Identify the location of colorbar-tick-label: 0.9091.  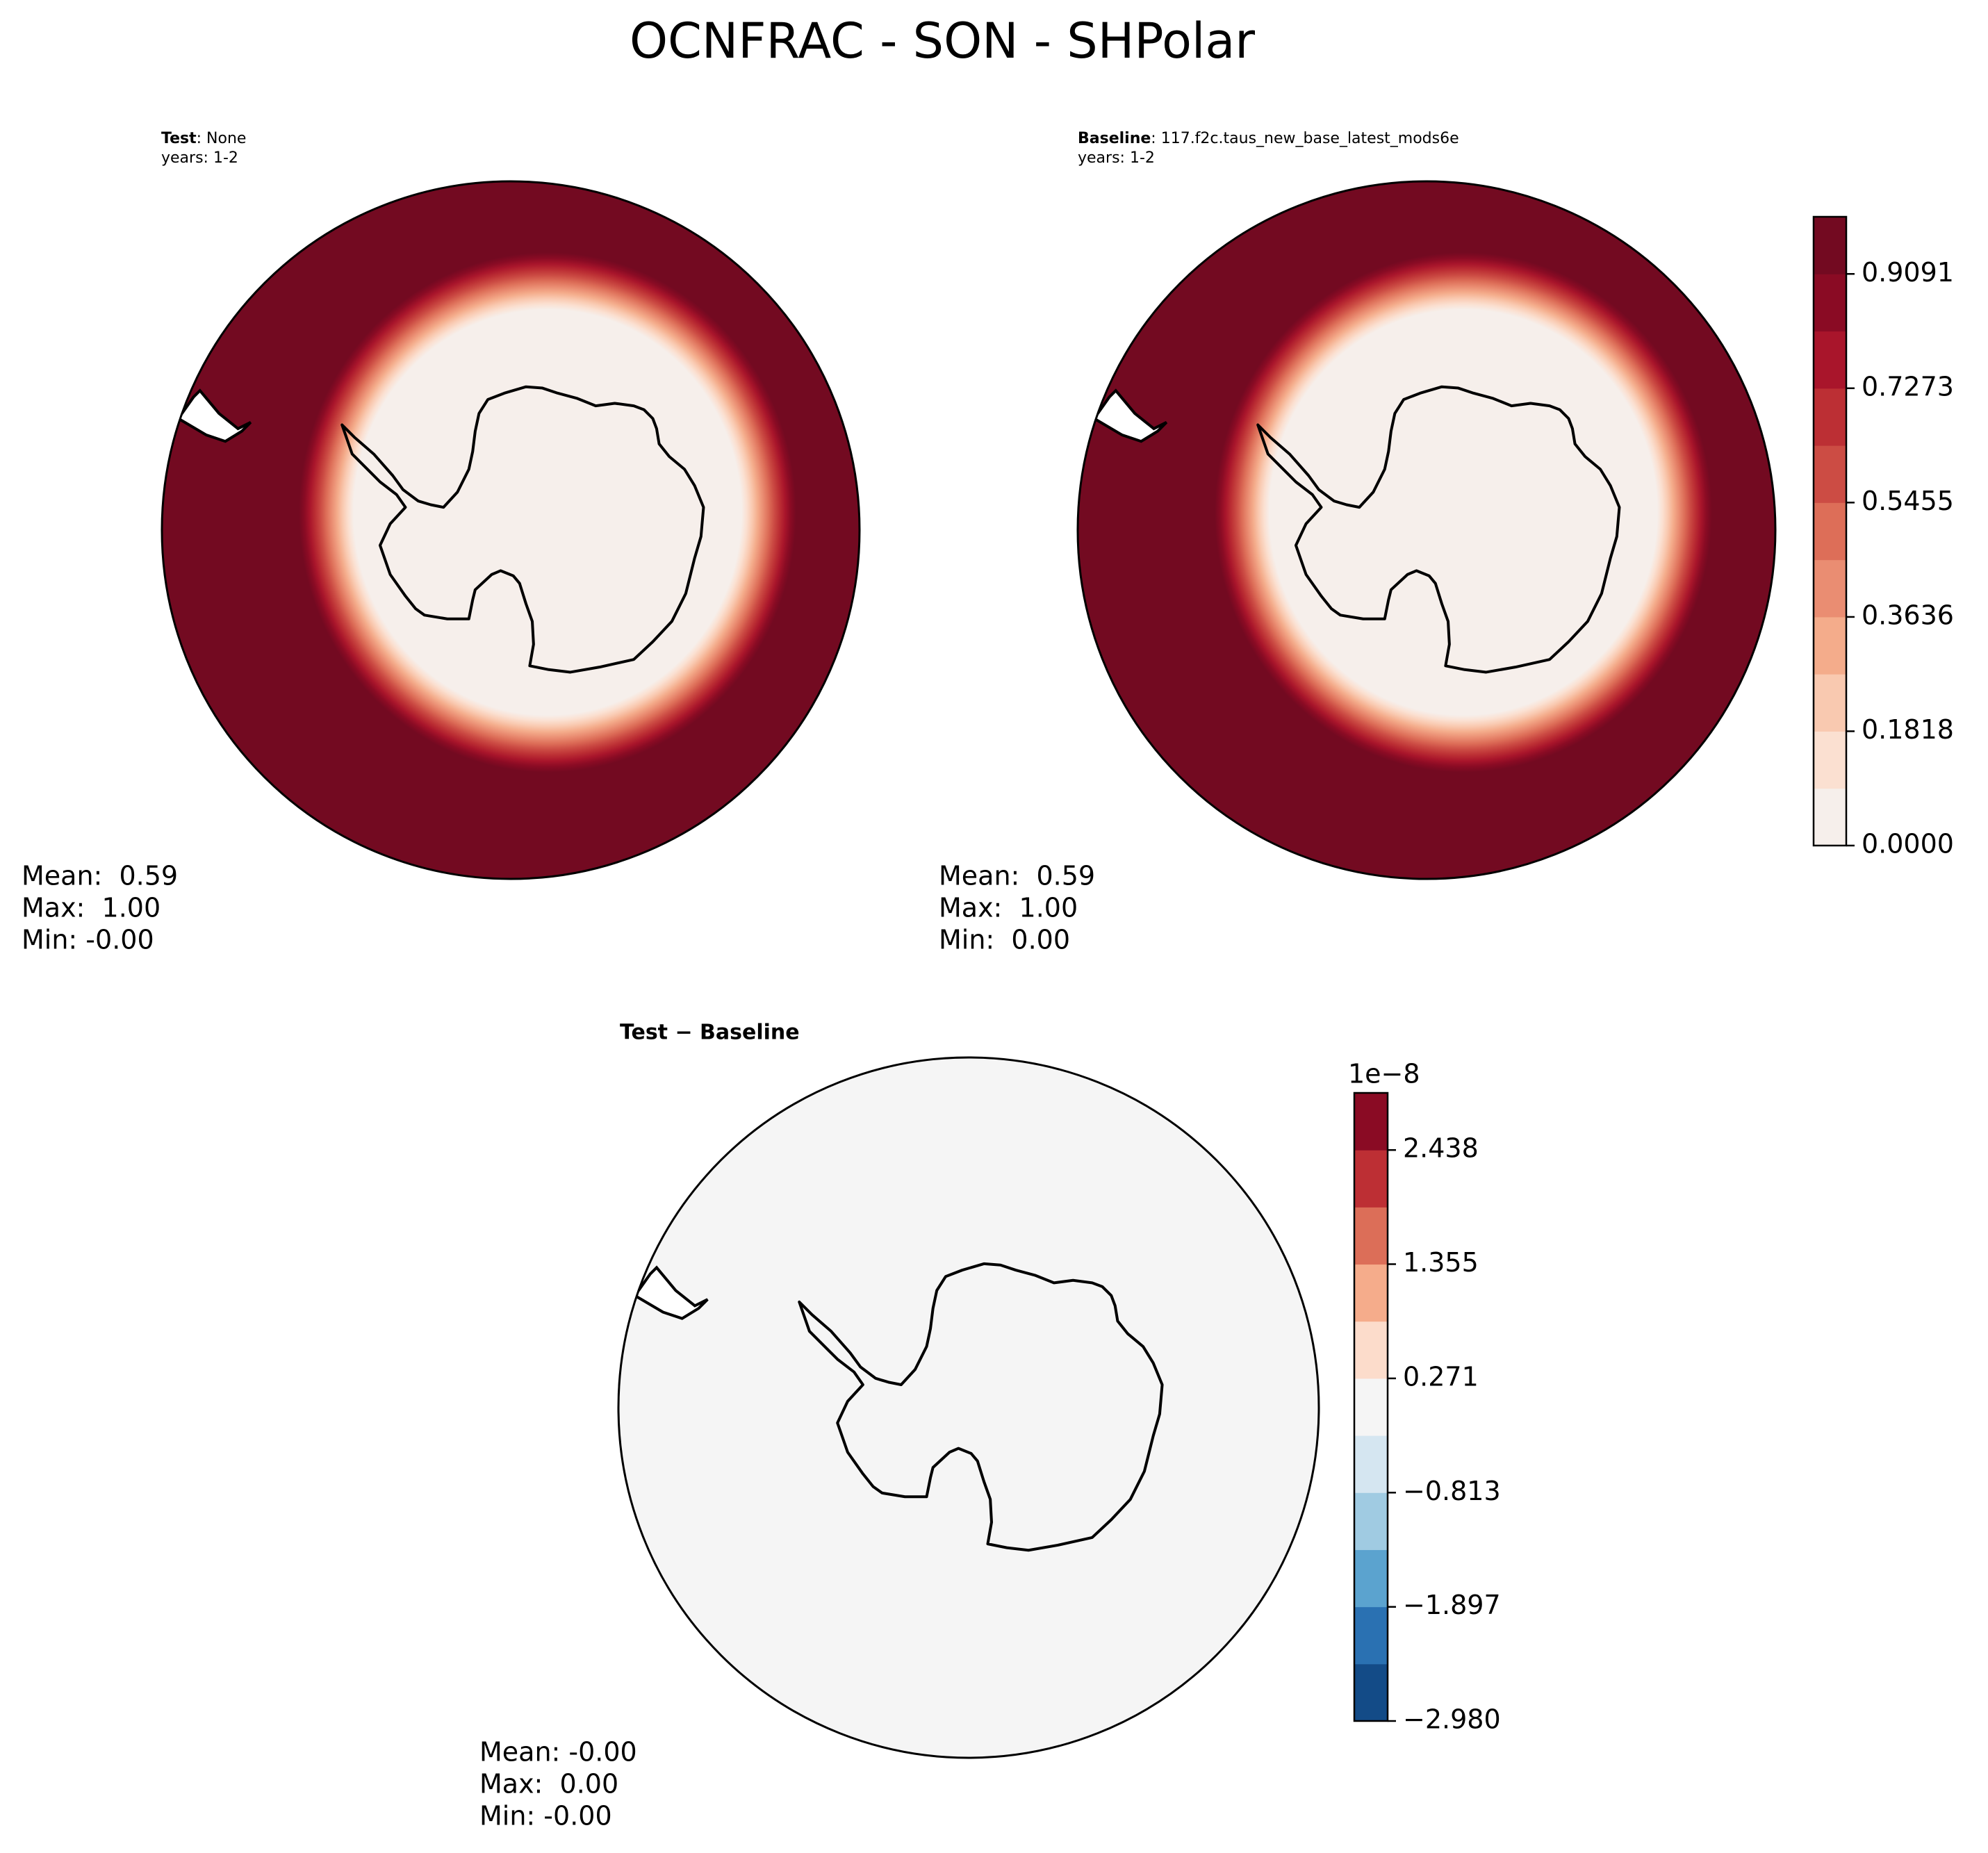
(1908, 272).